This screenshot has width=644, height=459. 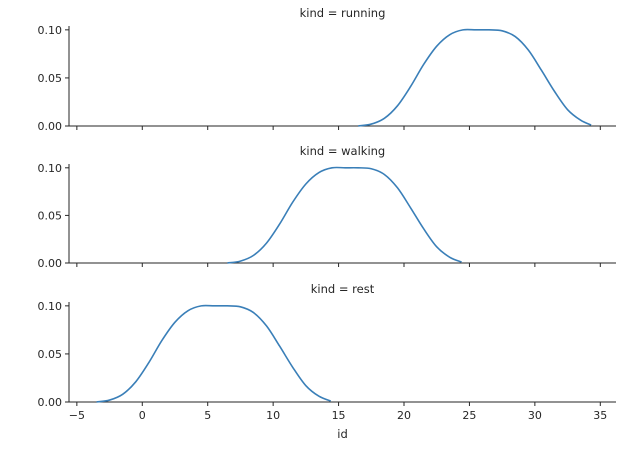 What do you see at coordinates (469, 415) in the screenshot?
I see `x-tick-label: 25` at bounding box center [469, 415].